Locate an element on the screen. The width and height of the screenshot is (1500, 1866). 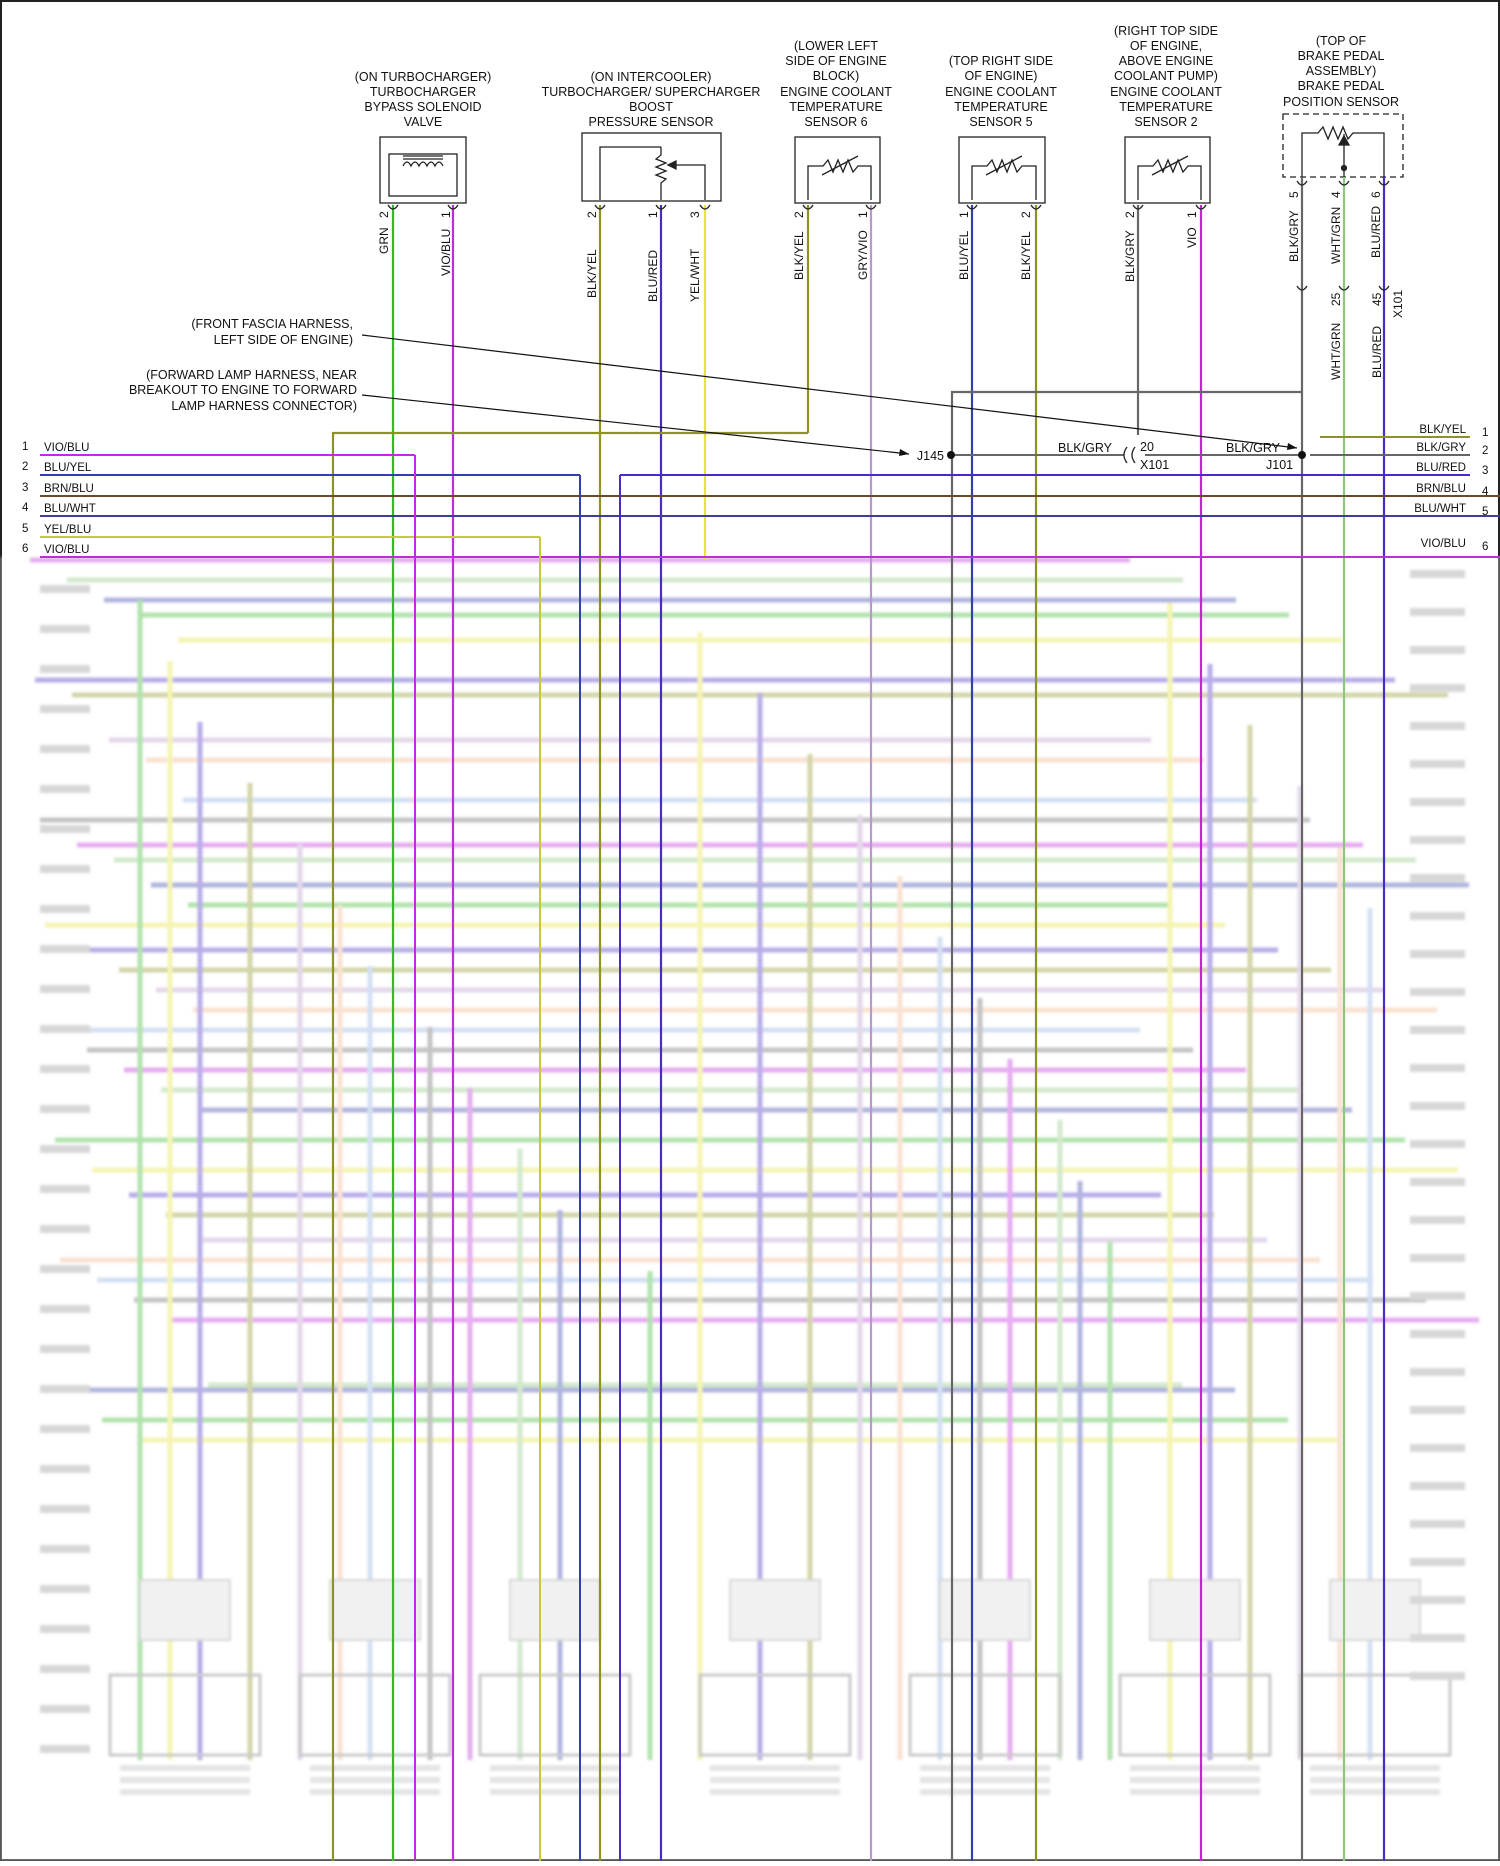
splice-j145-dot is located at coordinates (951, 455).